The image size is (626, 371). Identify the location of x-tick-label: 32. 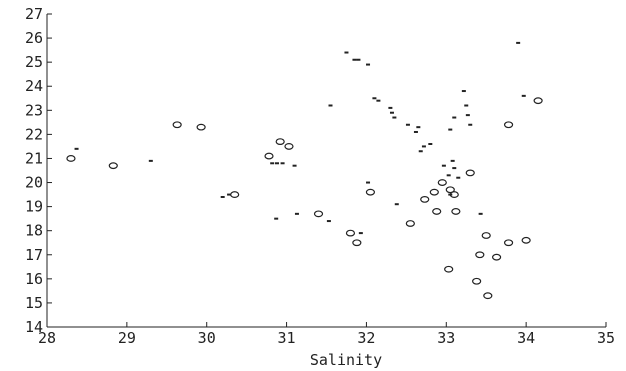
(366, 338).